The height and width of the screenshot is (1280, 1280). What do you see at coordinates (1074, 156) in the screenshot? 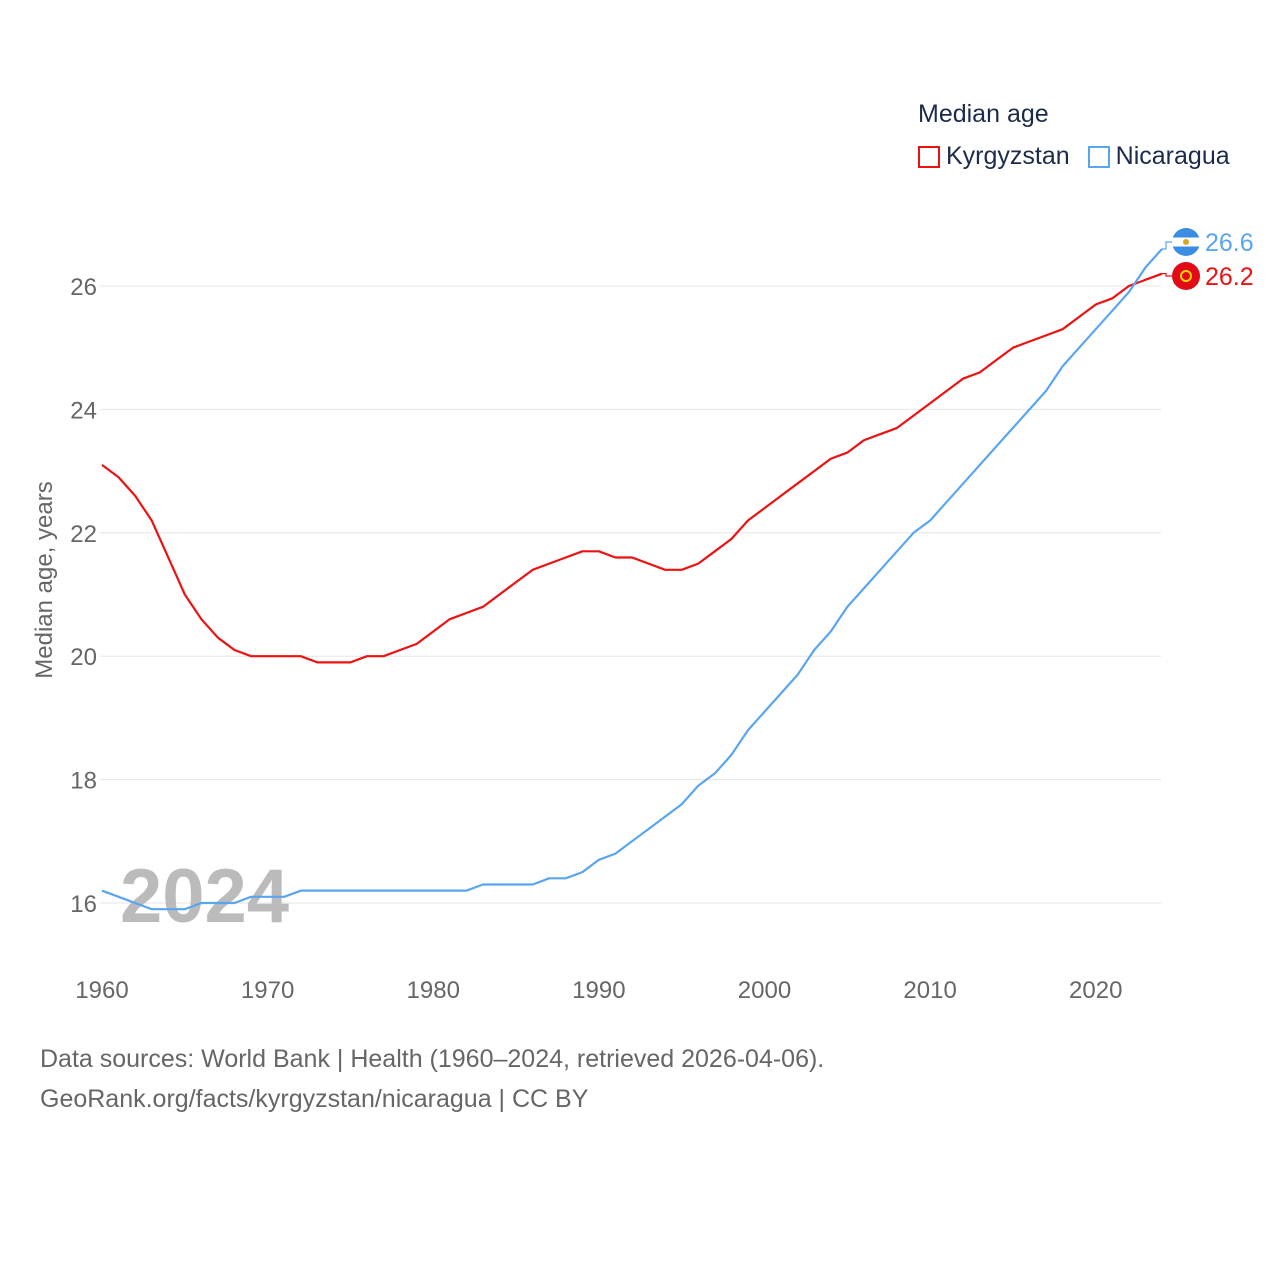
I see `legend: Kyrgyzstan Nicaragua` at bounding box center [1074, 156].